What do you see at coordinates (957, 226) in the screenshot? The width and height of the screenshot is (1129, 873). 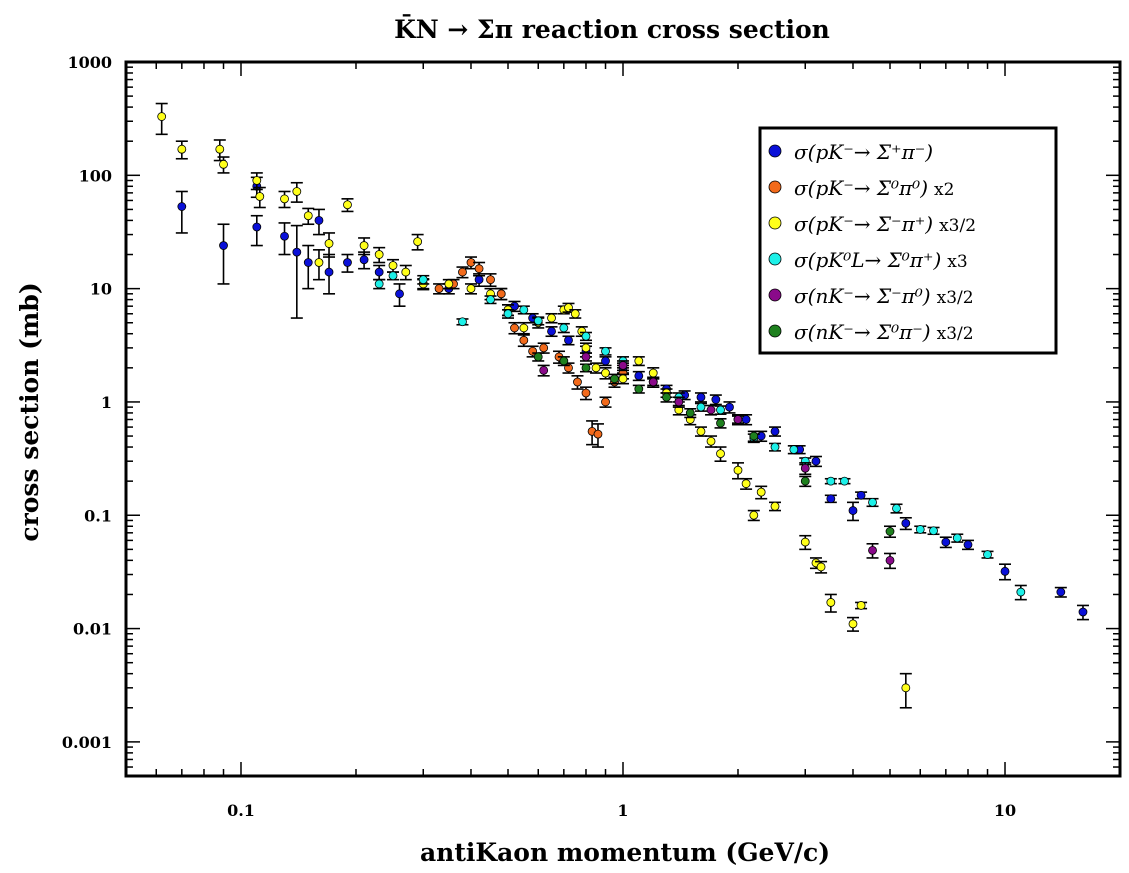 I see `legend-scale-note: x3/2` at bounding box center [957, 226].